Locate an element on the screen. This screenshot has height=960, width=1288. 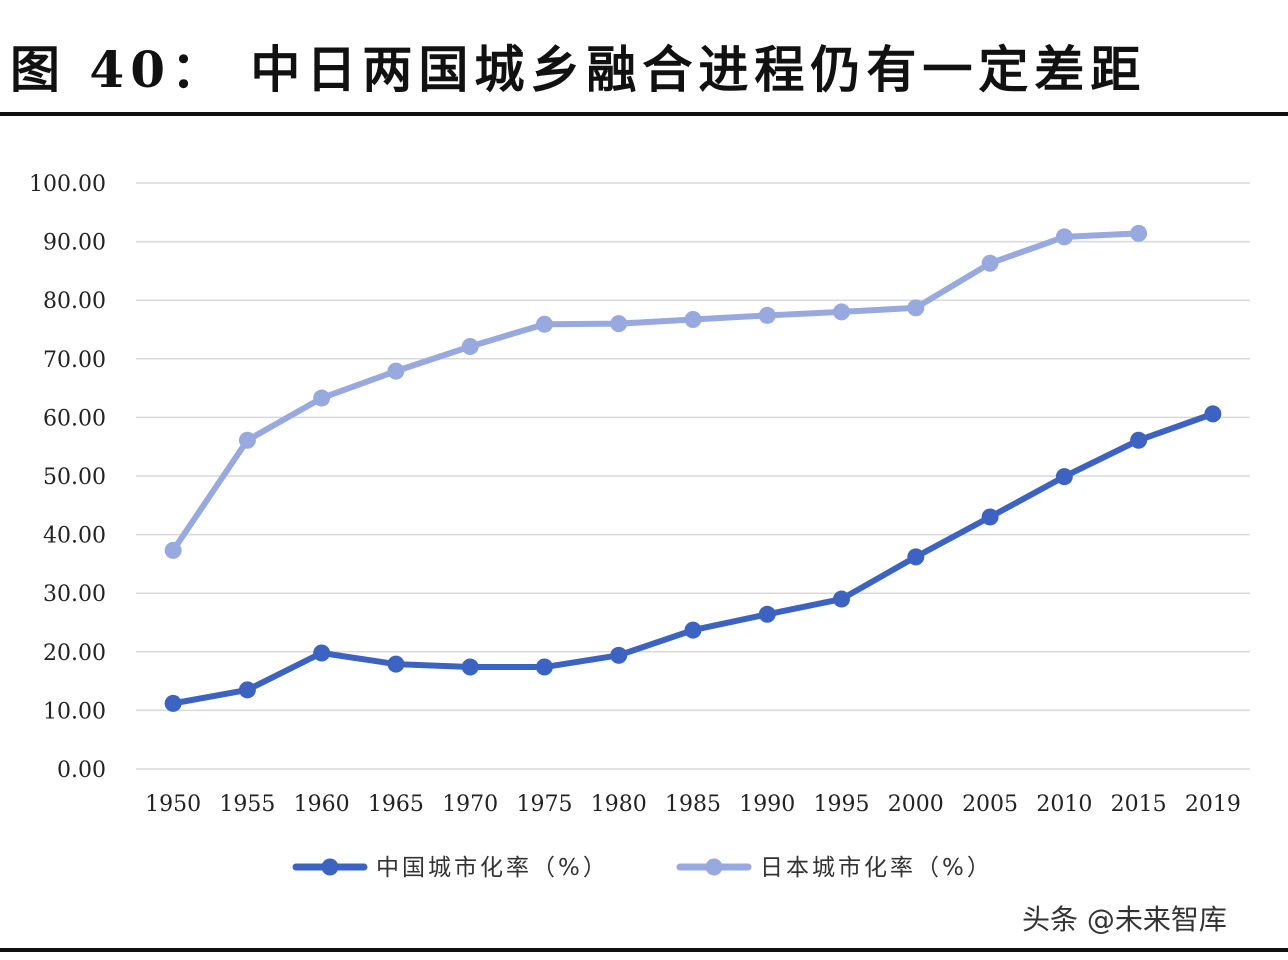
y-tick-label: 70.00 is located at coordinates (74, 360).